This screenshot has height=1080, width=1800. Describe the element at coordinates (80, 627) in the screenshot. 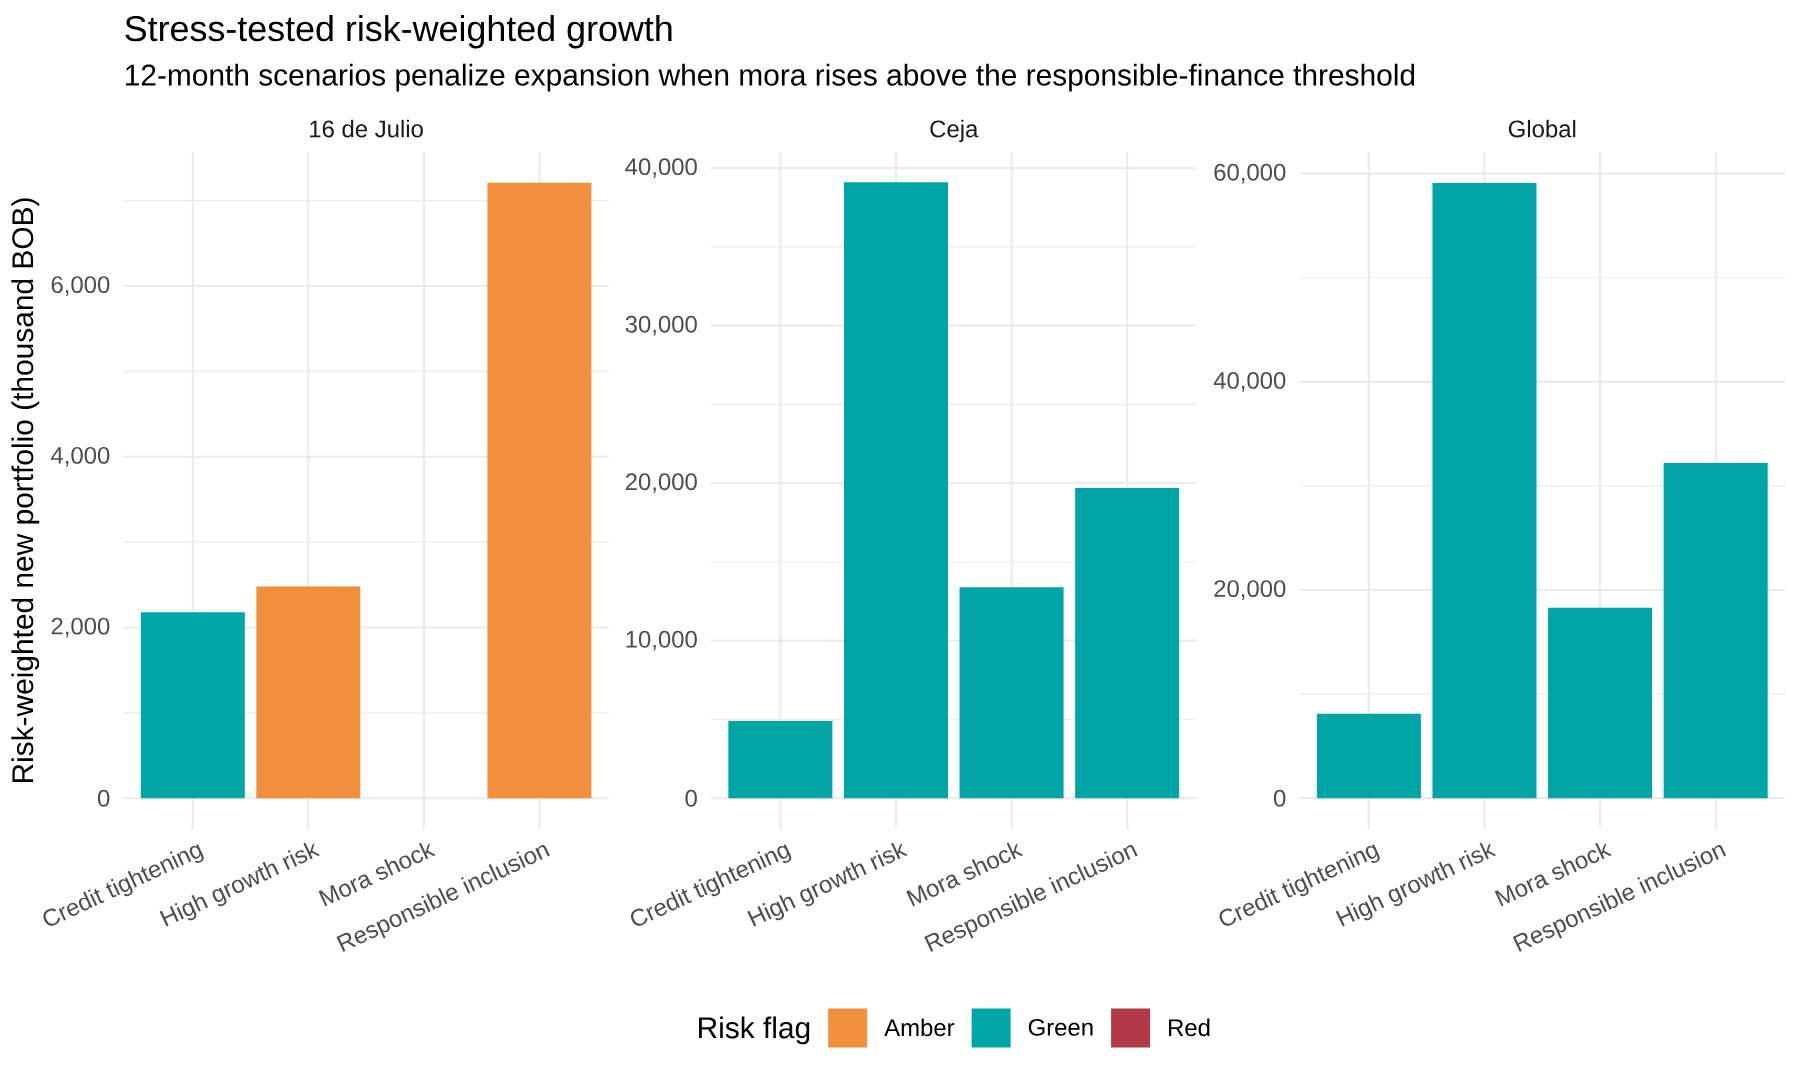

I see `y-tick-label: 2,000` at that location.